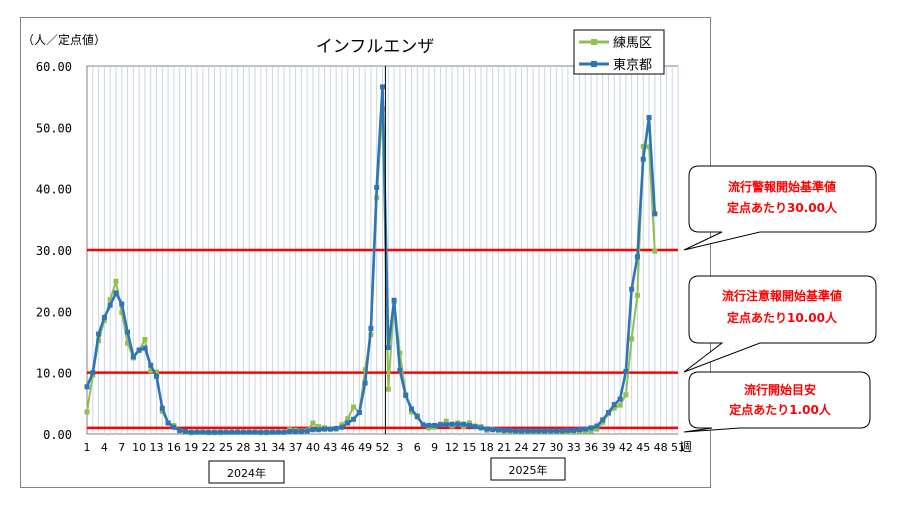 Image resolution: width=900 pixels, height=517 pixels. Describe the element at coordinates (522, 447) in the screenshot. I see `x-tick-label: 24` at that location.